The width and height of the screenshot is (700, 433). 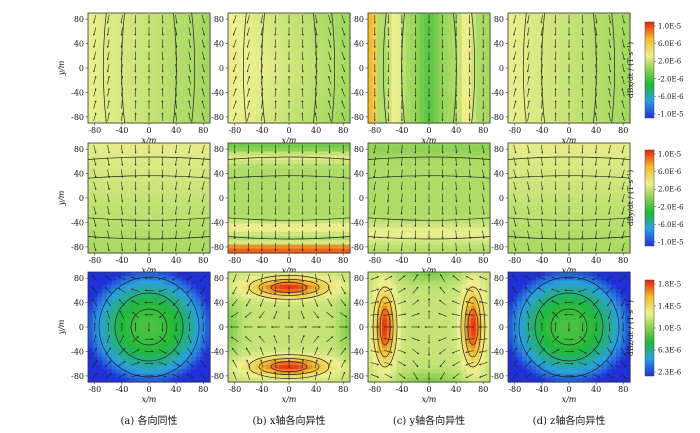 I want to click on y-tick-label: 0, so click(x=81, y=68).